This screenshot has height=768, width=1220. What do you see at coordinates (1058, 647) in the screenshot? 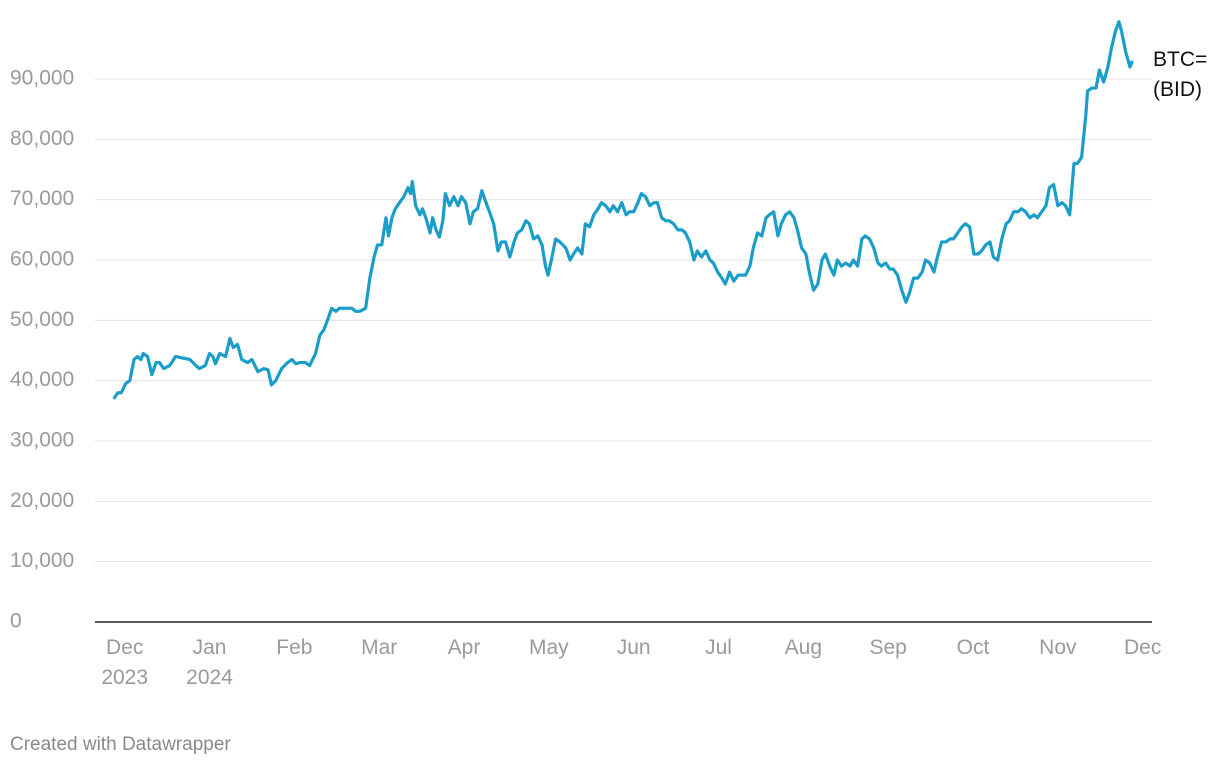
I see `x-tick-label: Nov` at bounding box center [1058, 647].